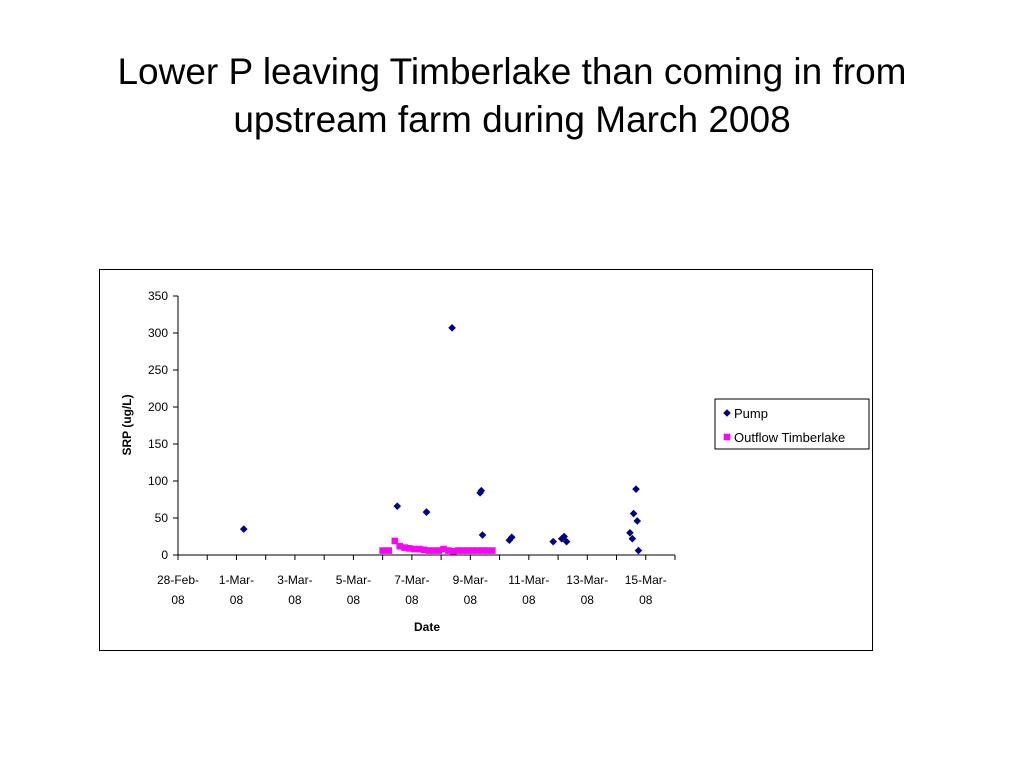 The width and height of the screenshot is (1024, 768). What do you see at coordinates (353, 590) in the screenshot?
I see `x-tick-label: 5-Mar-08` at bounding box center [353, 590].